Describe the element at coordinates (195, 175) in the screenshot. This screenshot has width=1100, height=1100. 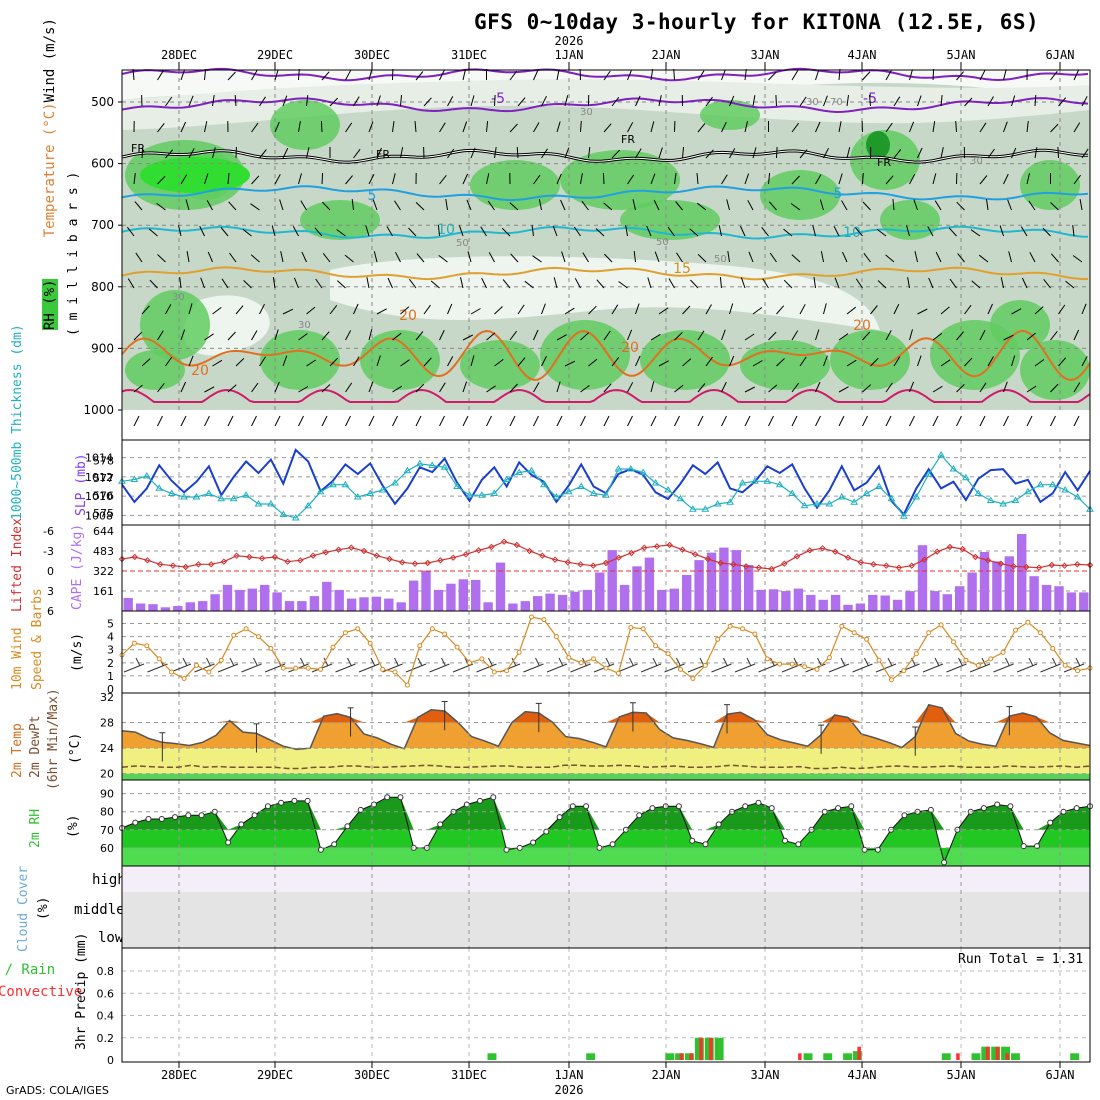
I see `moist-core` at that location.